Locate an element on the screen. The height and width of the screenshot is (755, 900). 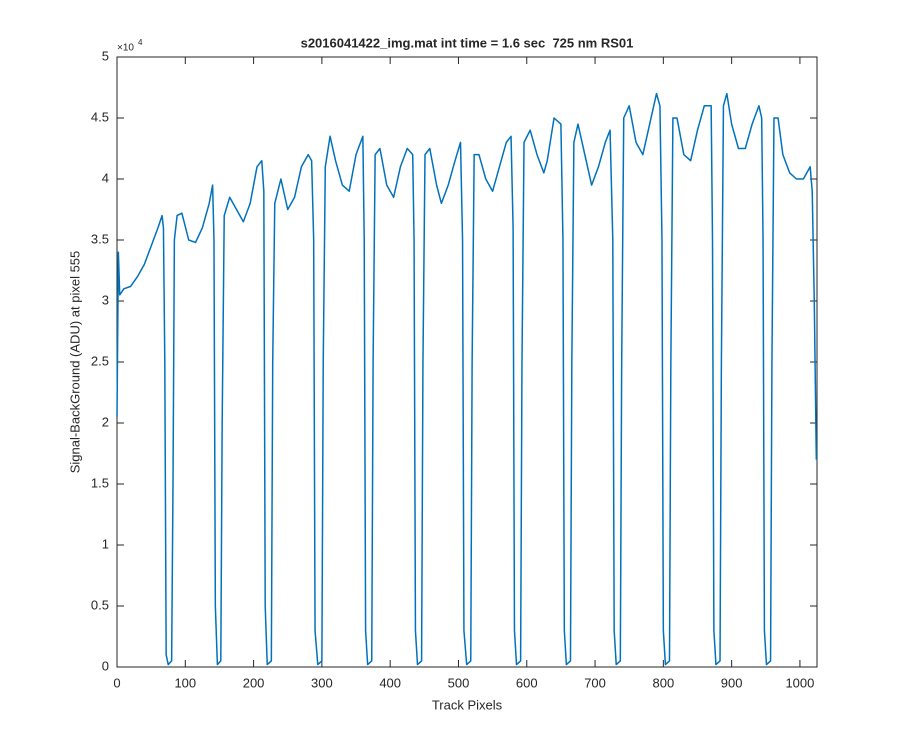
y-tick-label: 2 is located at coordinates (105, 421).